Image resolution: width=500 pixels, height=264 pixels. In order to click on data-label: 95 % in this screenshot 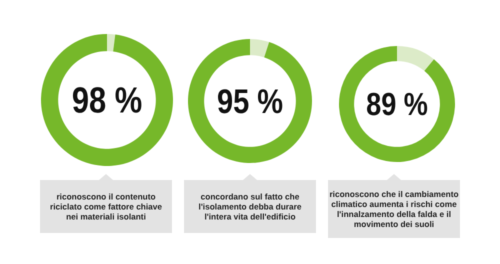, I will do `click(250, 101)`.